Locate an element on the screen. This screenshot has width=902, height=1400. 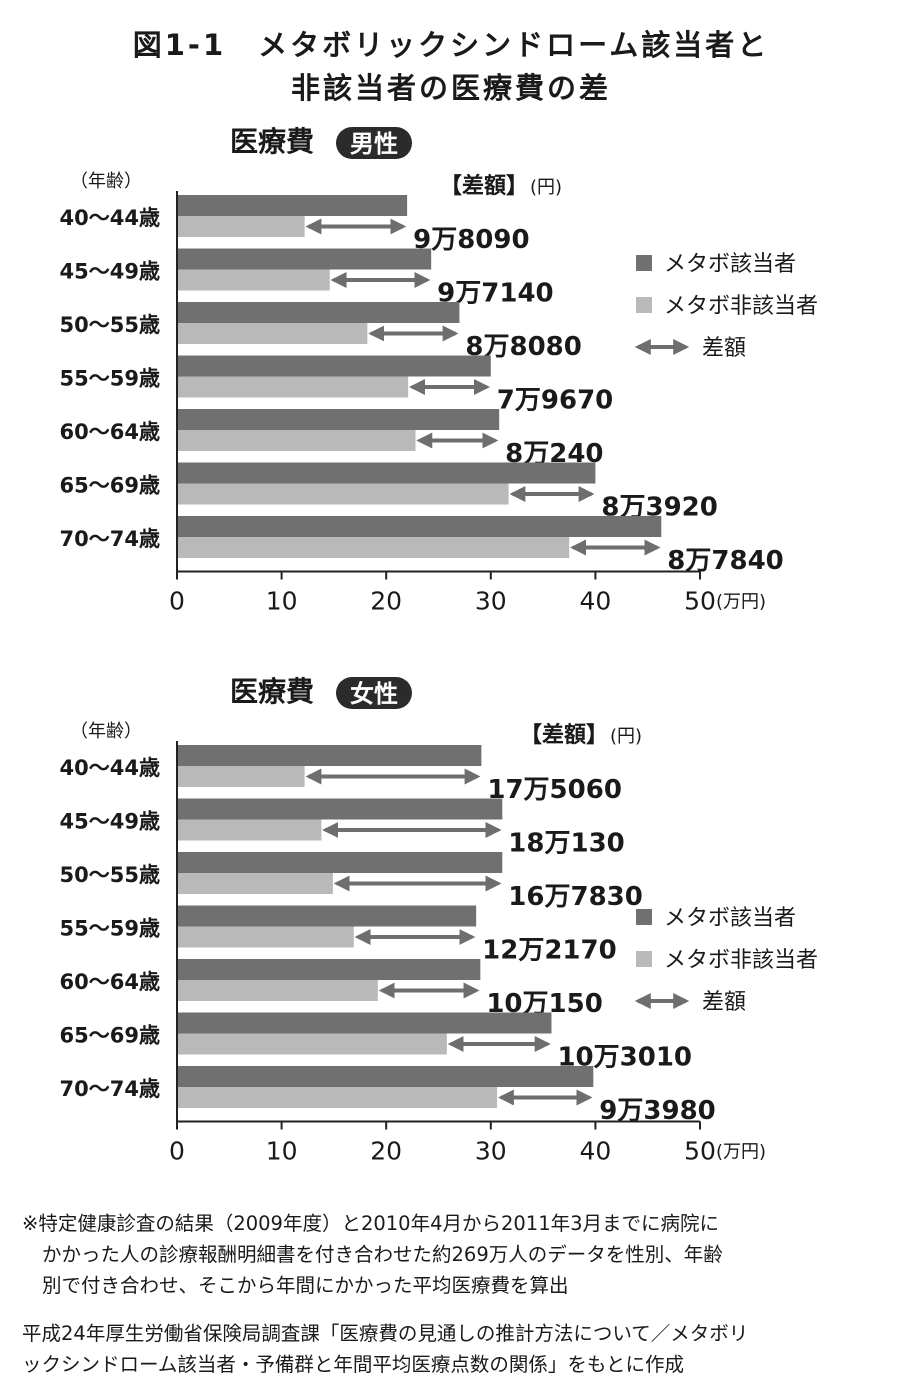
diff-label: 16万7830 is located at coordinates (575, 897).